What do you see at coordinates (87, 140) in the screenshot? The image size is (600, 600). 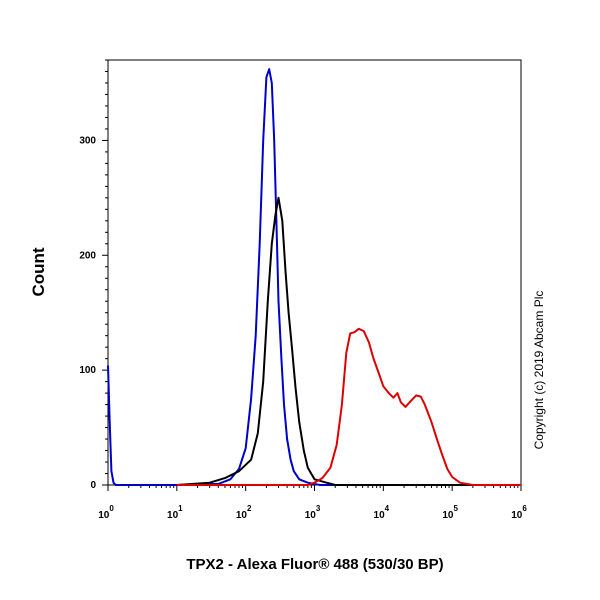 I see `y-tick-label: 300` at bounding box center [87, 140].